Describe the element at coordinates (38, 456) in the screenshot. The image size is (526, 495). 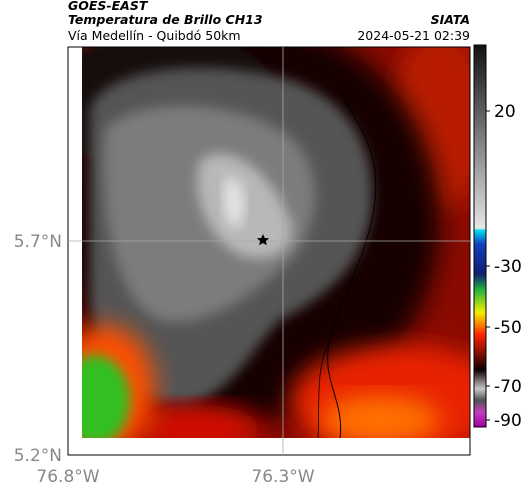
I see `y-axis-label: 5.2°N` at that location.